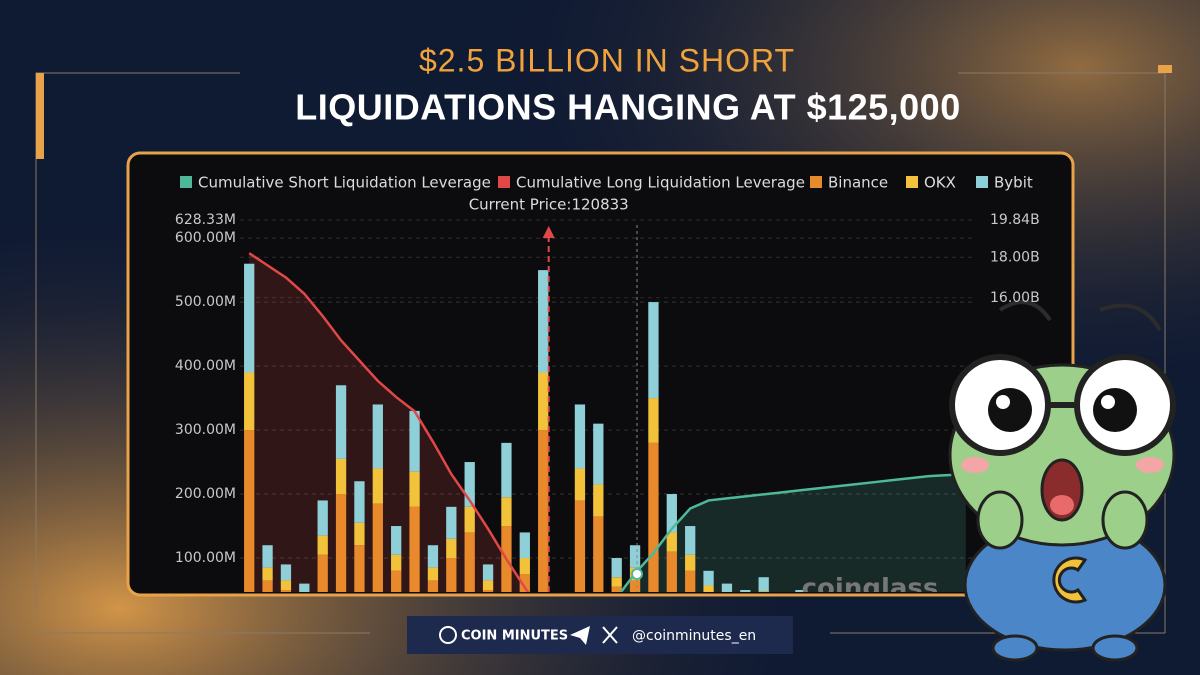 The image size is (1200, 675). What do you see at coordinates (1013, 183) in the screenshot?
I see `legend-label: Bybit` at bounding box center [1013, 183].